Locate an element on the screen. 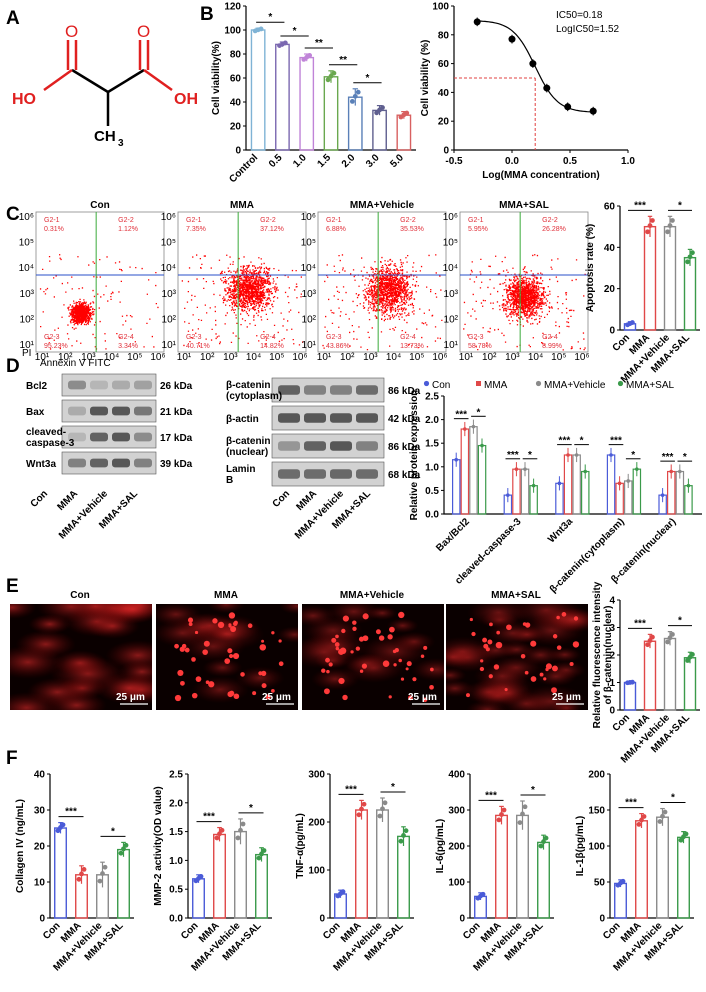  flow-y-tick: 10⁵ is located at coordinates (308, 243).